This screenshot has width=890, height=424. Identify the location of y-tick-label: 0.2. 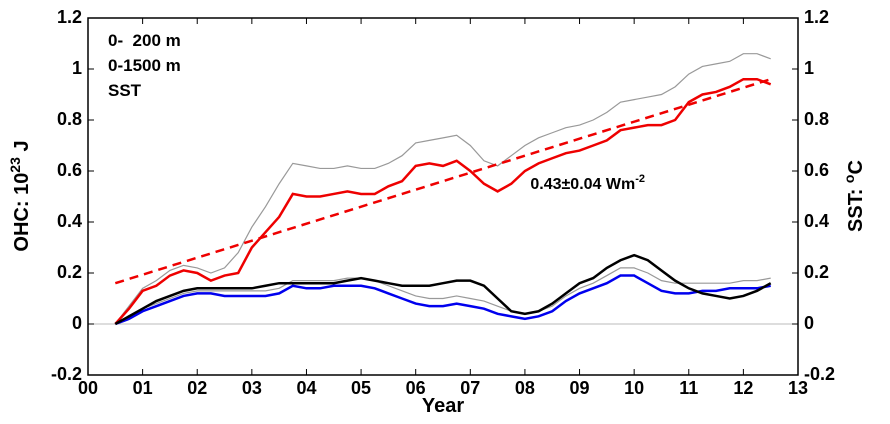
(69, 272).